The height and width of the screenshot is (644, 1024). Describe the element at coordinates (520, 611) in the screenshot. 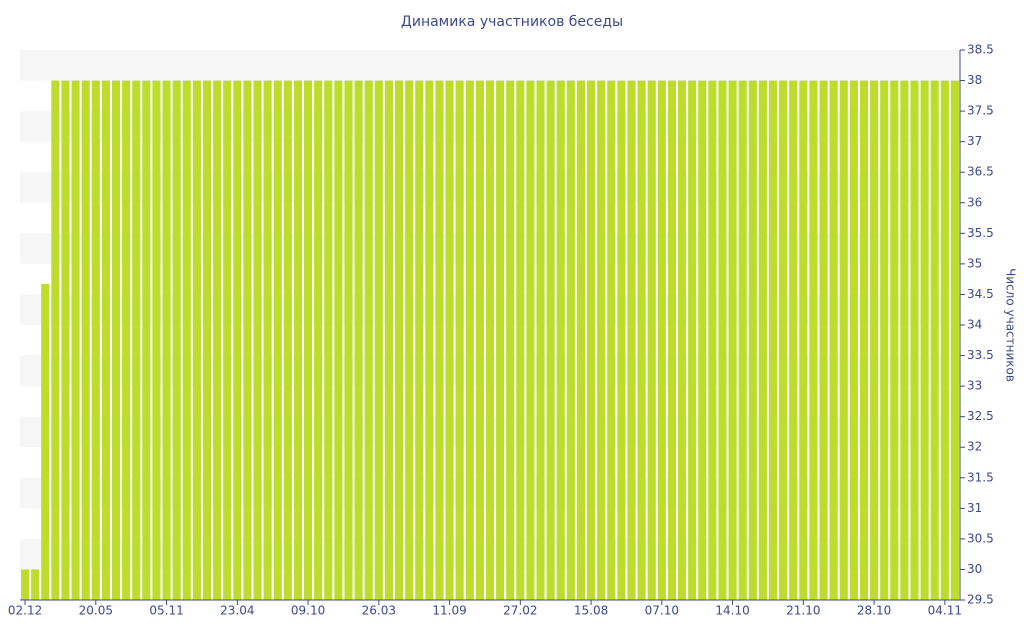

I see `x-tick-label: 27.02` at that location.